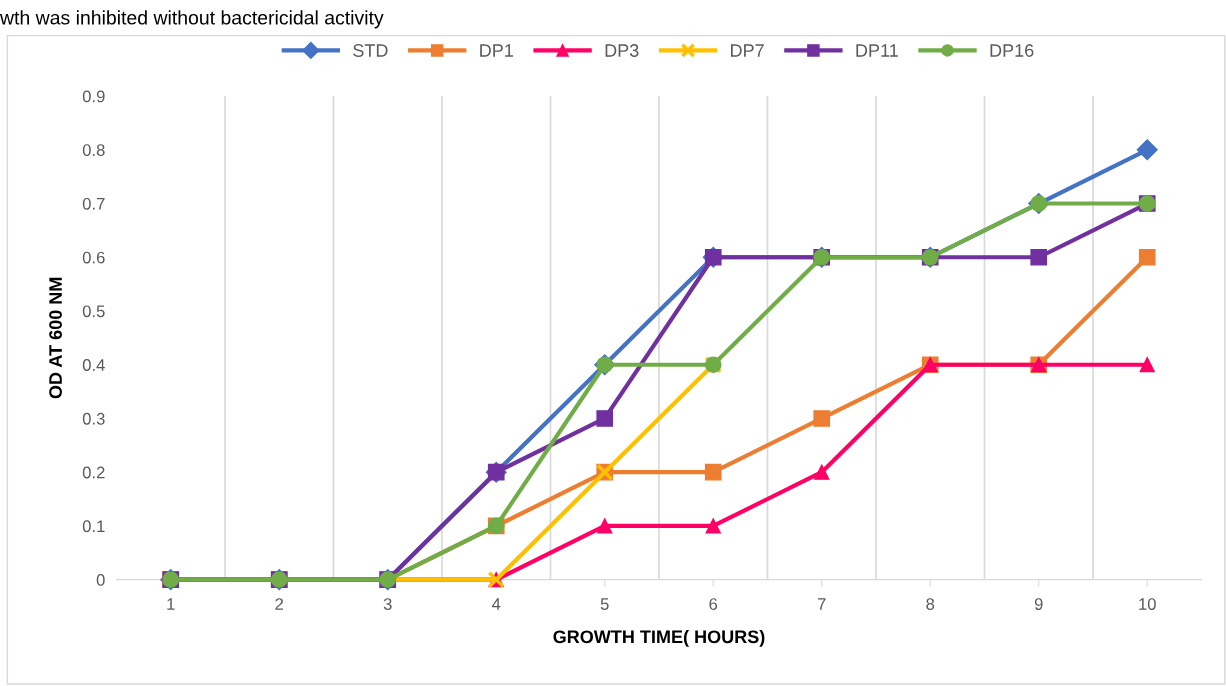 This screenshot has width=1226, height=686. Describe the element at coordinates (659, 638) in the screenshot. I see `x-axis-title: GROWTH TIME( HOURS)` at that location.